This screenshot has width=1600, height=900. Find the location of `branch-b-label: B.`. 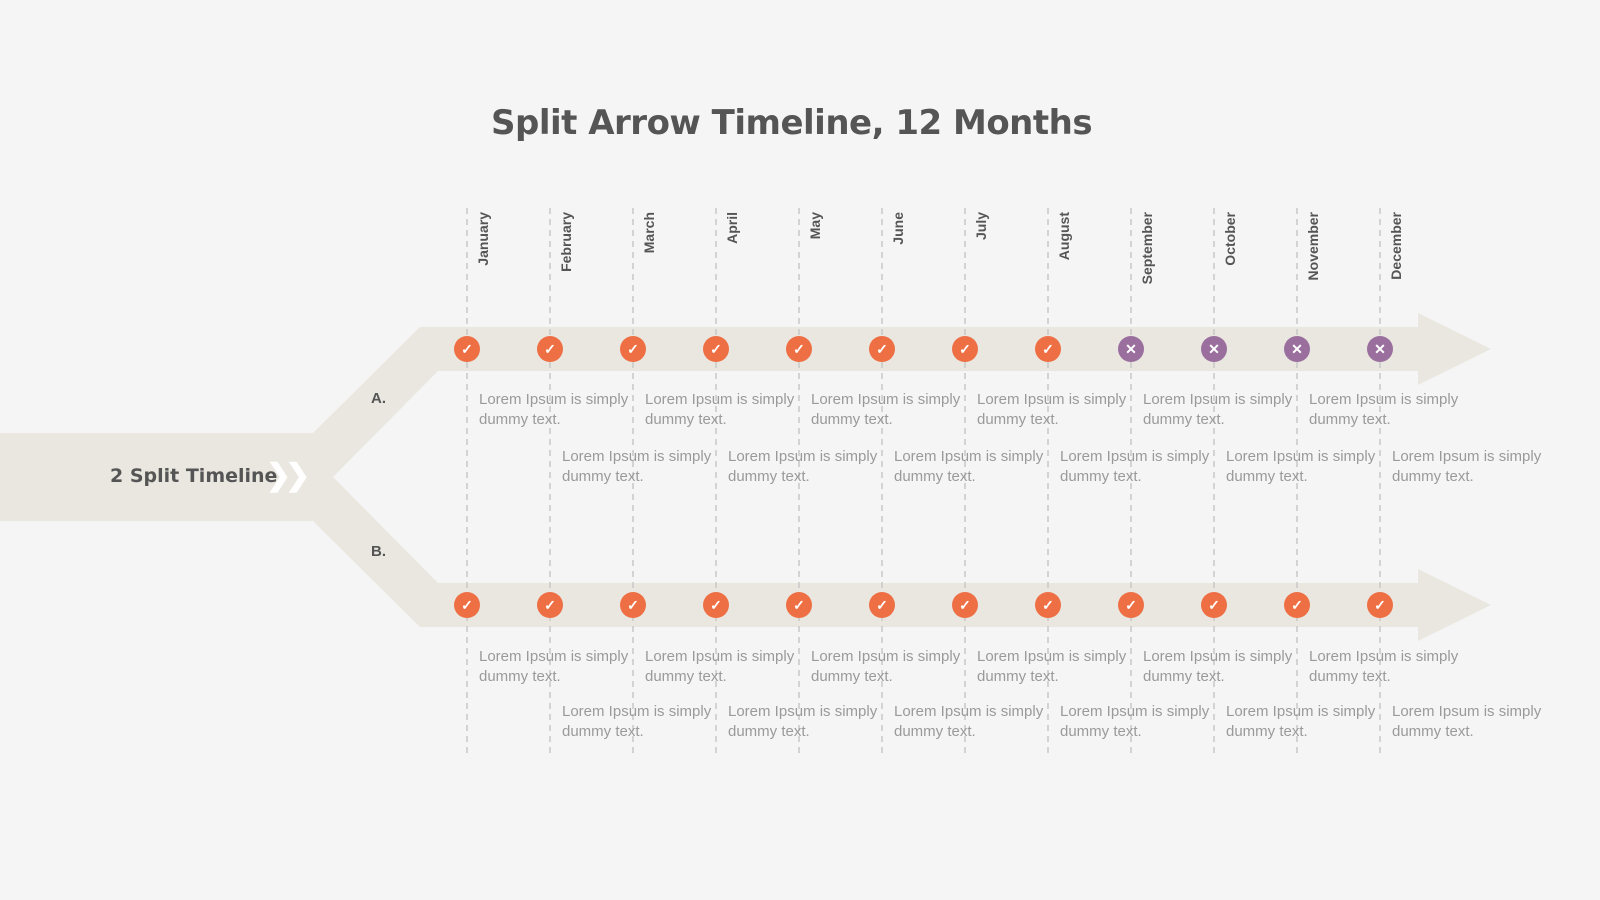

branch-b-label: B. is located at coordinates (378, 551).